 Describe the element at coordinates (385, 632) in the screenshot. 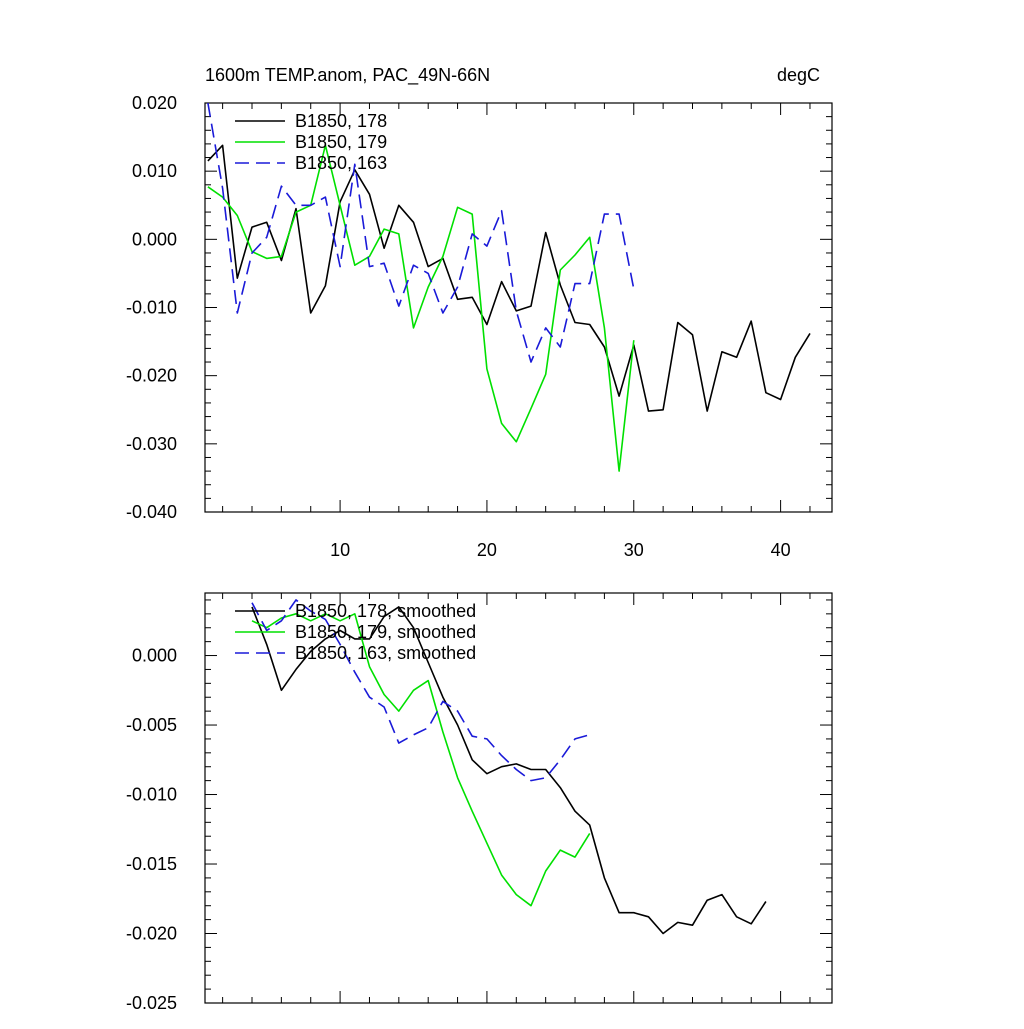

I see `legend-label-2: B1850, 179, smoothed` at that location.